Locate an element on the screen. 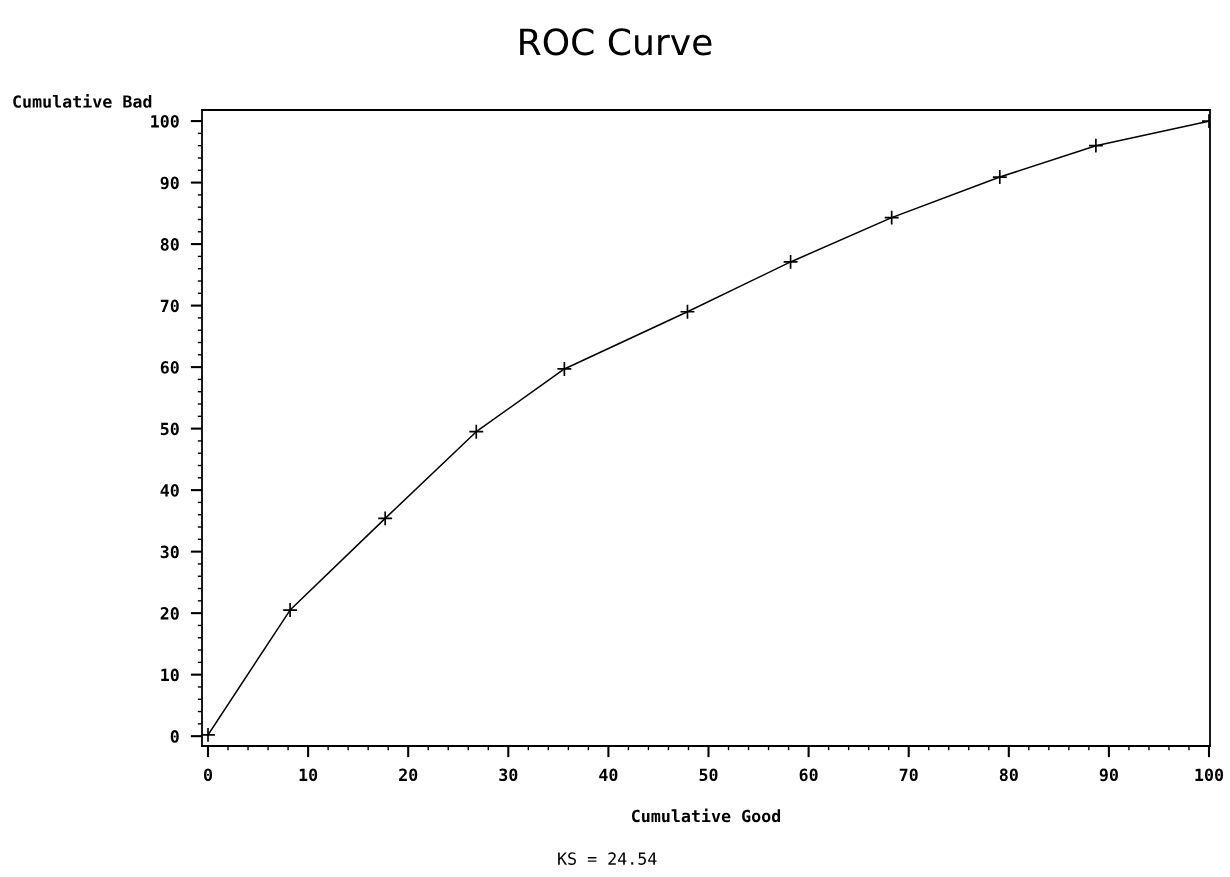 This screenshot has width=1230, height=877. x-tick-label: 90 is located at coordinates (1108, 775).